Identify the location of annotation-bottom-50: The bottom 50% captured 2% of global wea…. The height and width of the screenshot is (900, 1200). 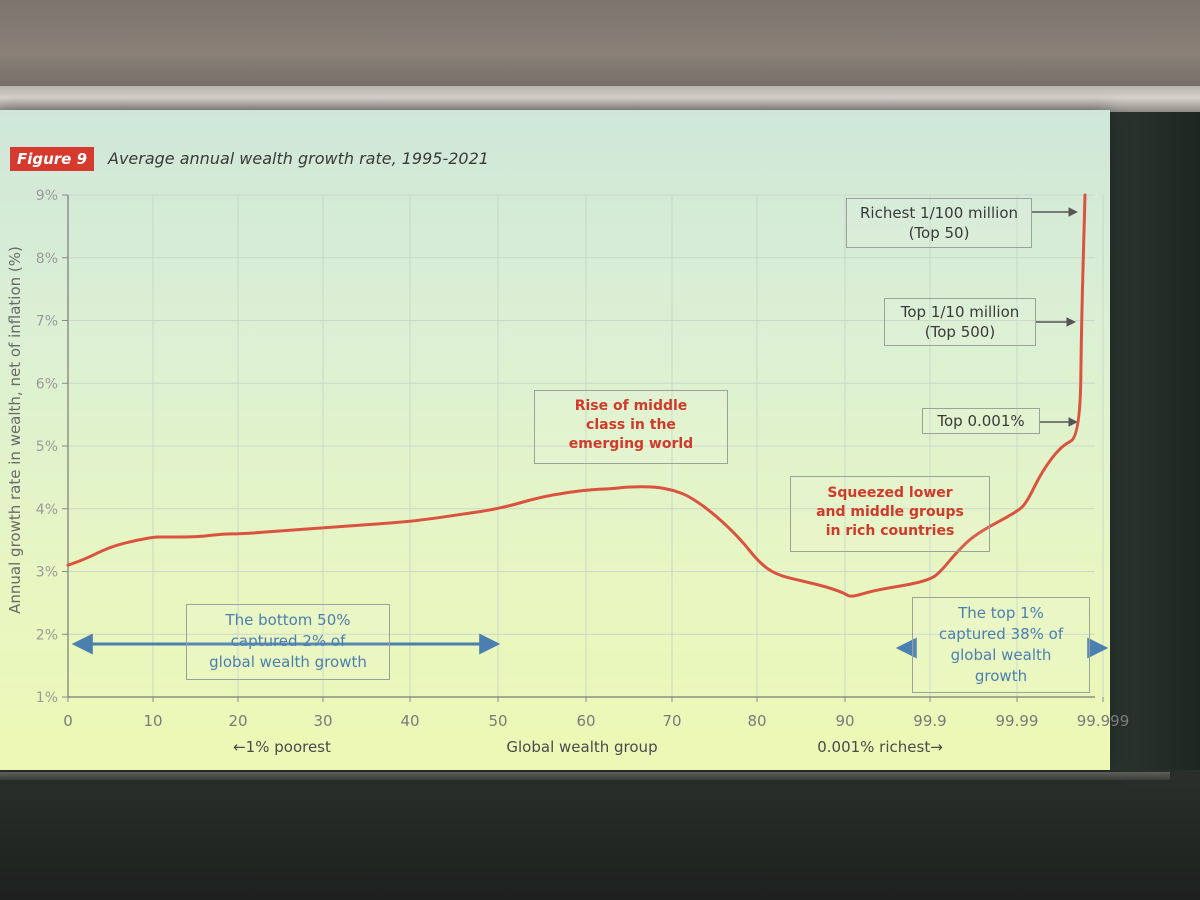
(288, 642).